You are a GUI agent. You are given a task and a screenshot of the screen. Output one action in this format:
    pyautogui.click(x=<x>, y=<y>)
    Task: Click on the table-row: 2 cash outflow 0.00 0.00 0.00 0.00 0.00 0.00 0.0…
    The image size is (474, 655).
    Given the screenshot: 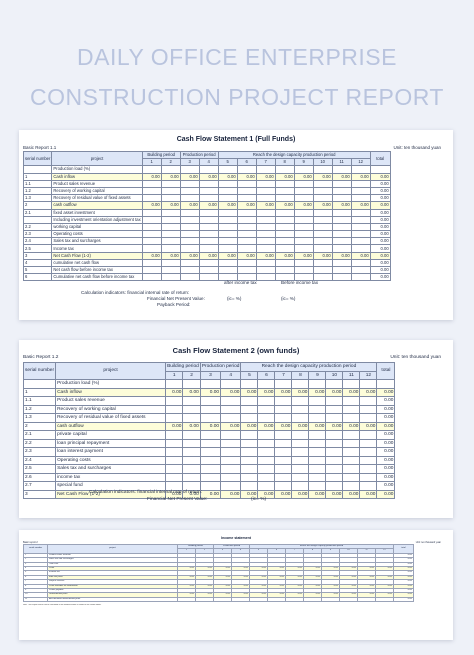 What is the action you would take?
    pyautogui.click(x=206, y=205)
    